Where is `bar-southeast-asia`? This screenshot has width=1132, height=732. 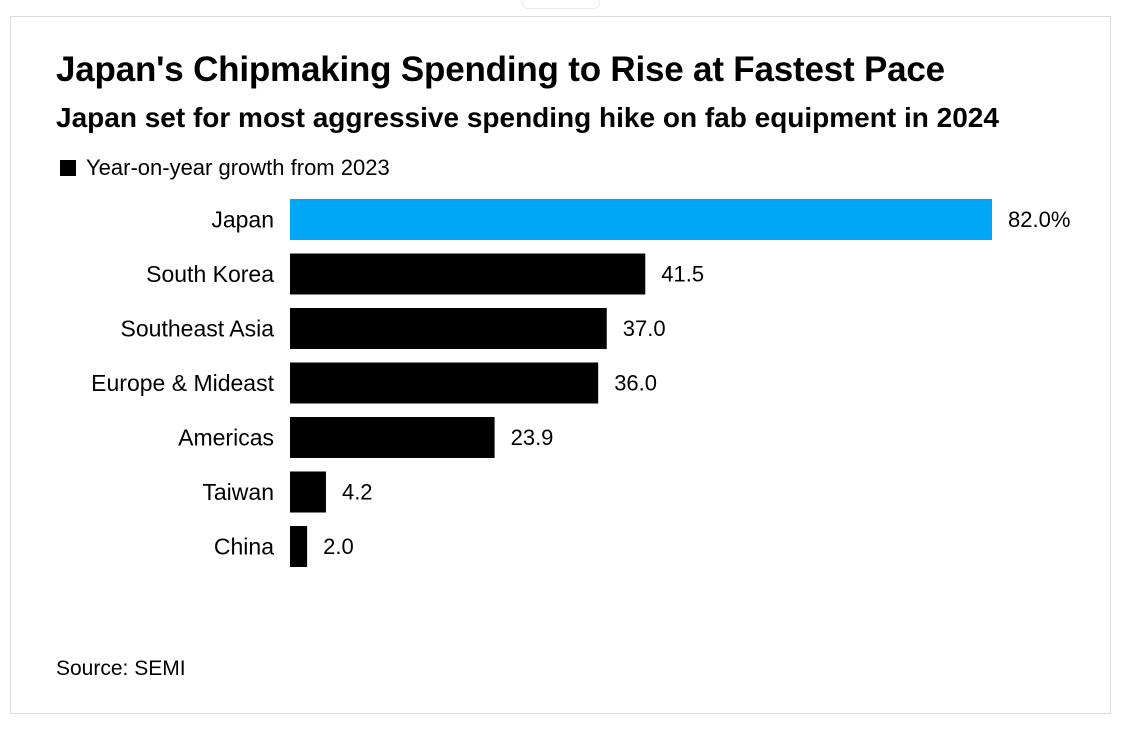
bar-southeast-asia is located at coordinates (448, 328).